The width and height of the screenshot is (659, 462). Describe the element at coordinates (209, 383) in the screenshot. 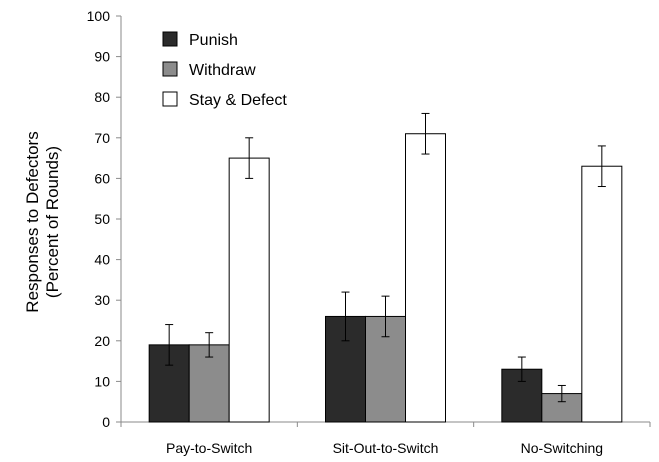

I see `bar-withdraw` at that location.